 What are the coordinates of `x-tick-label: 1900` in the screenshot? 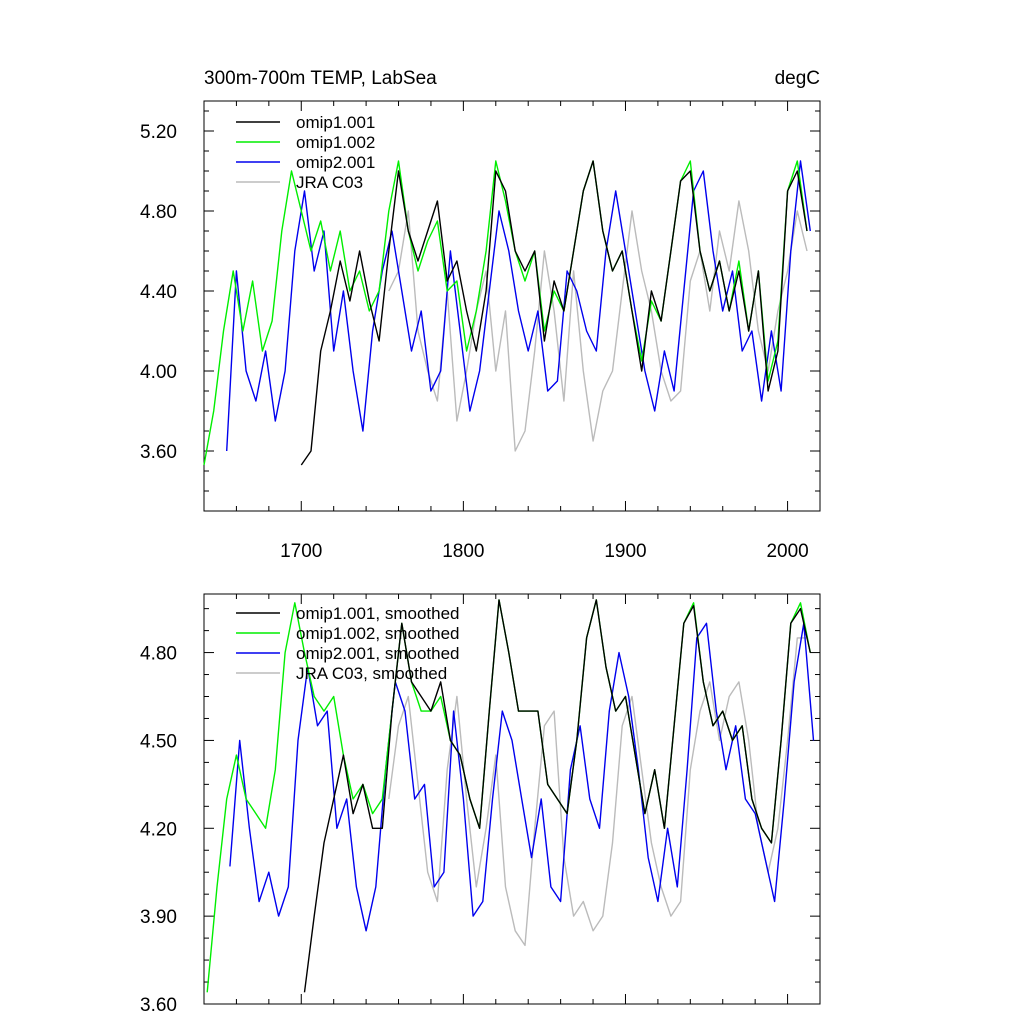 It's located at (625, 551).